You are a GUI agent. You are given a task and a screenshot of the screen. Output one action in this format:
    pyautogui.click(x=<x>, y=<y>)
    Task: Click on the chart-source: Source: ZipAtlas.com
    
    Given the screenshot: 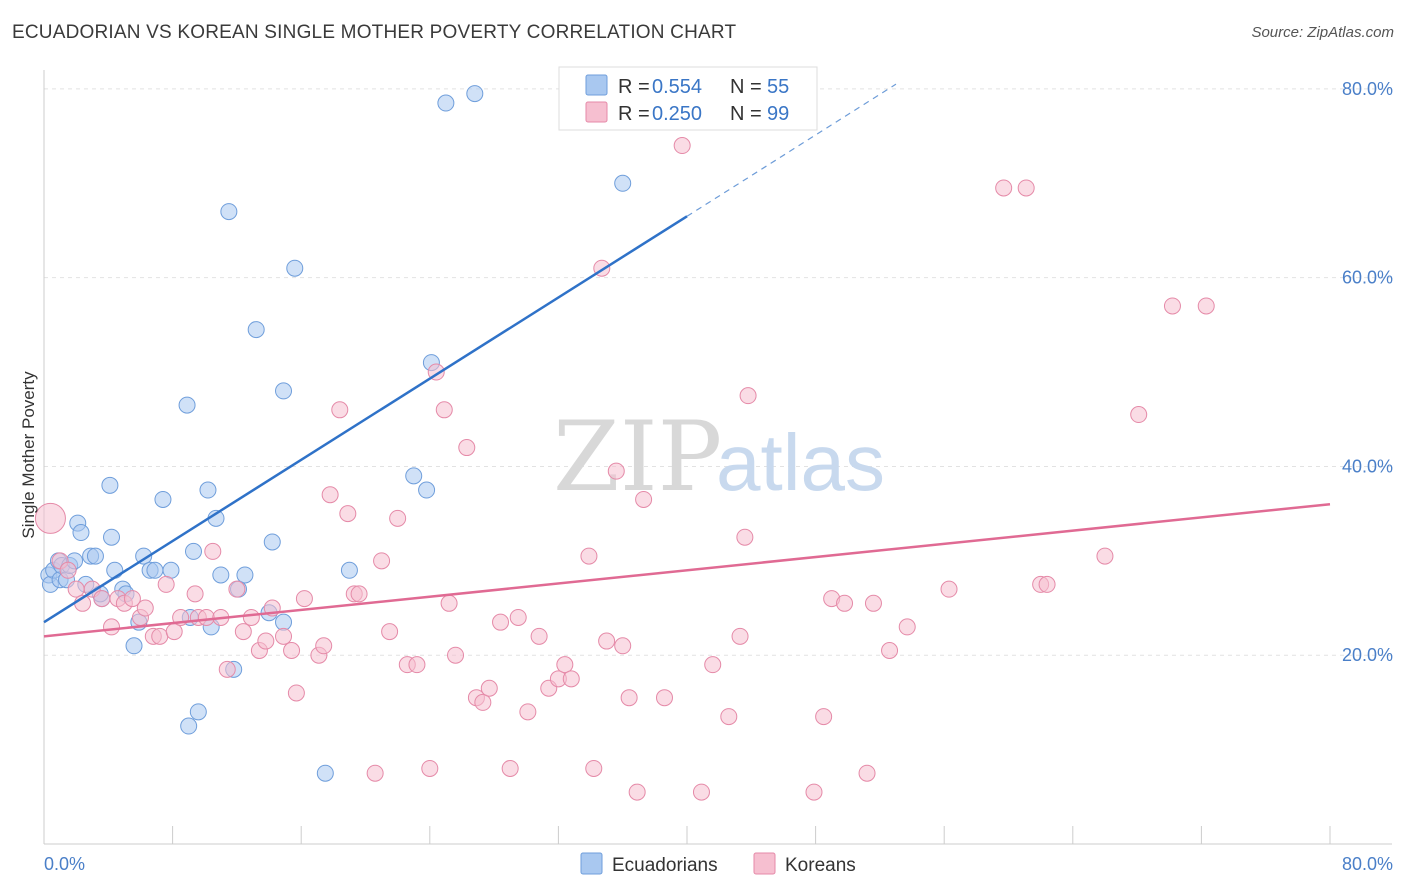 What is the action you would take?
    pyautogui.click(x=1322, y=32)
    